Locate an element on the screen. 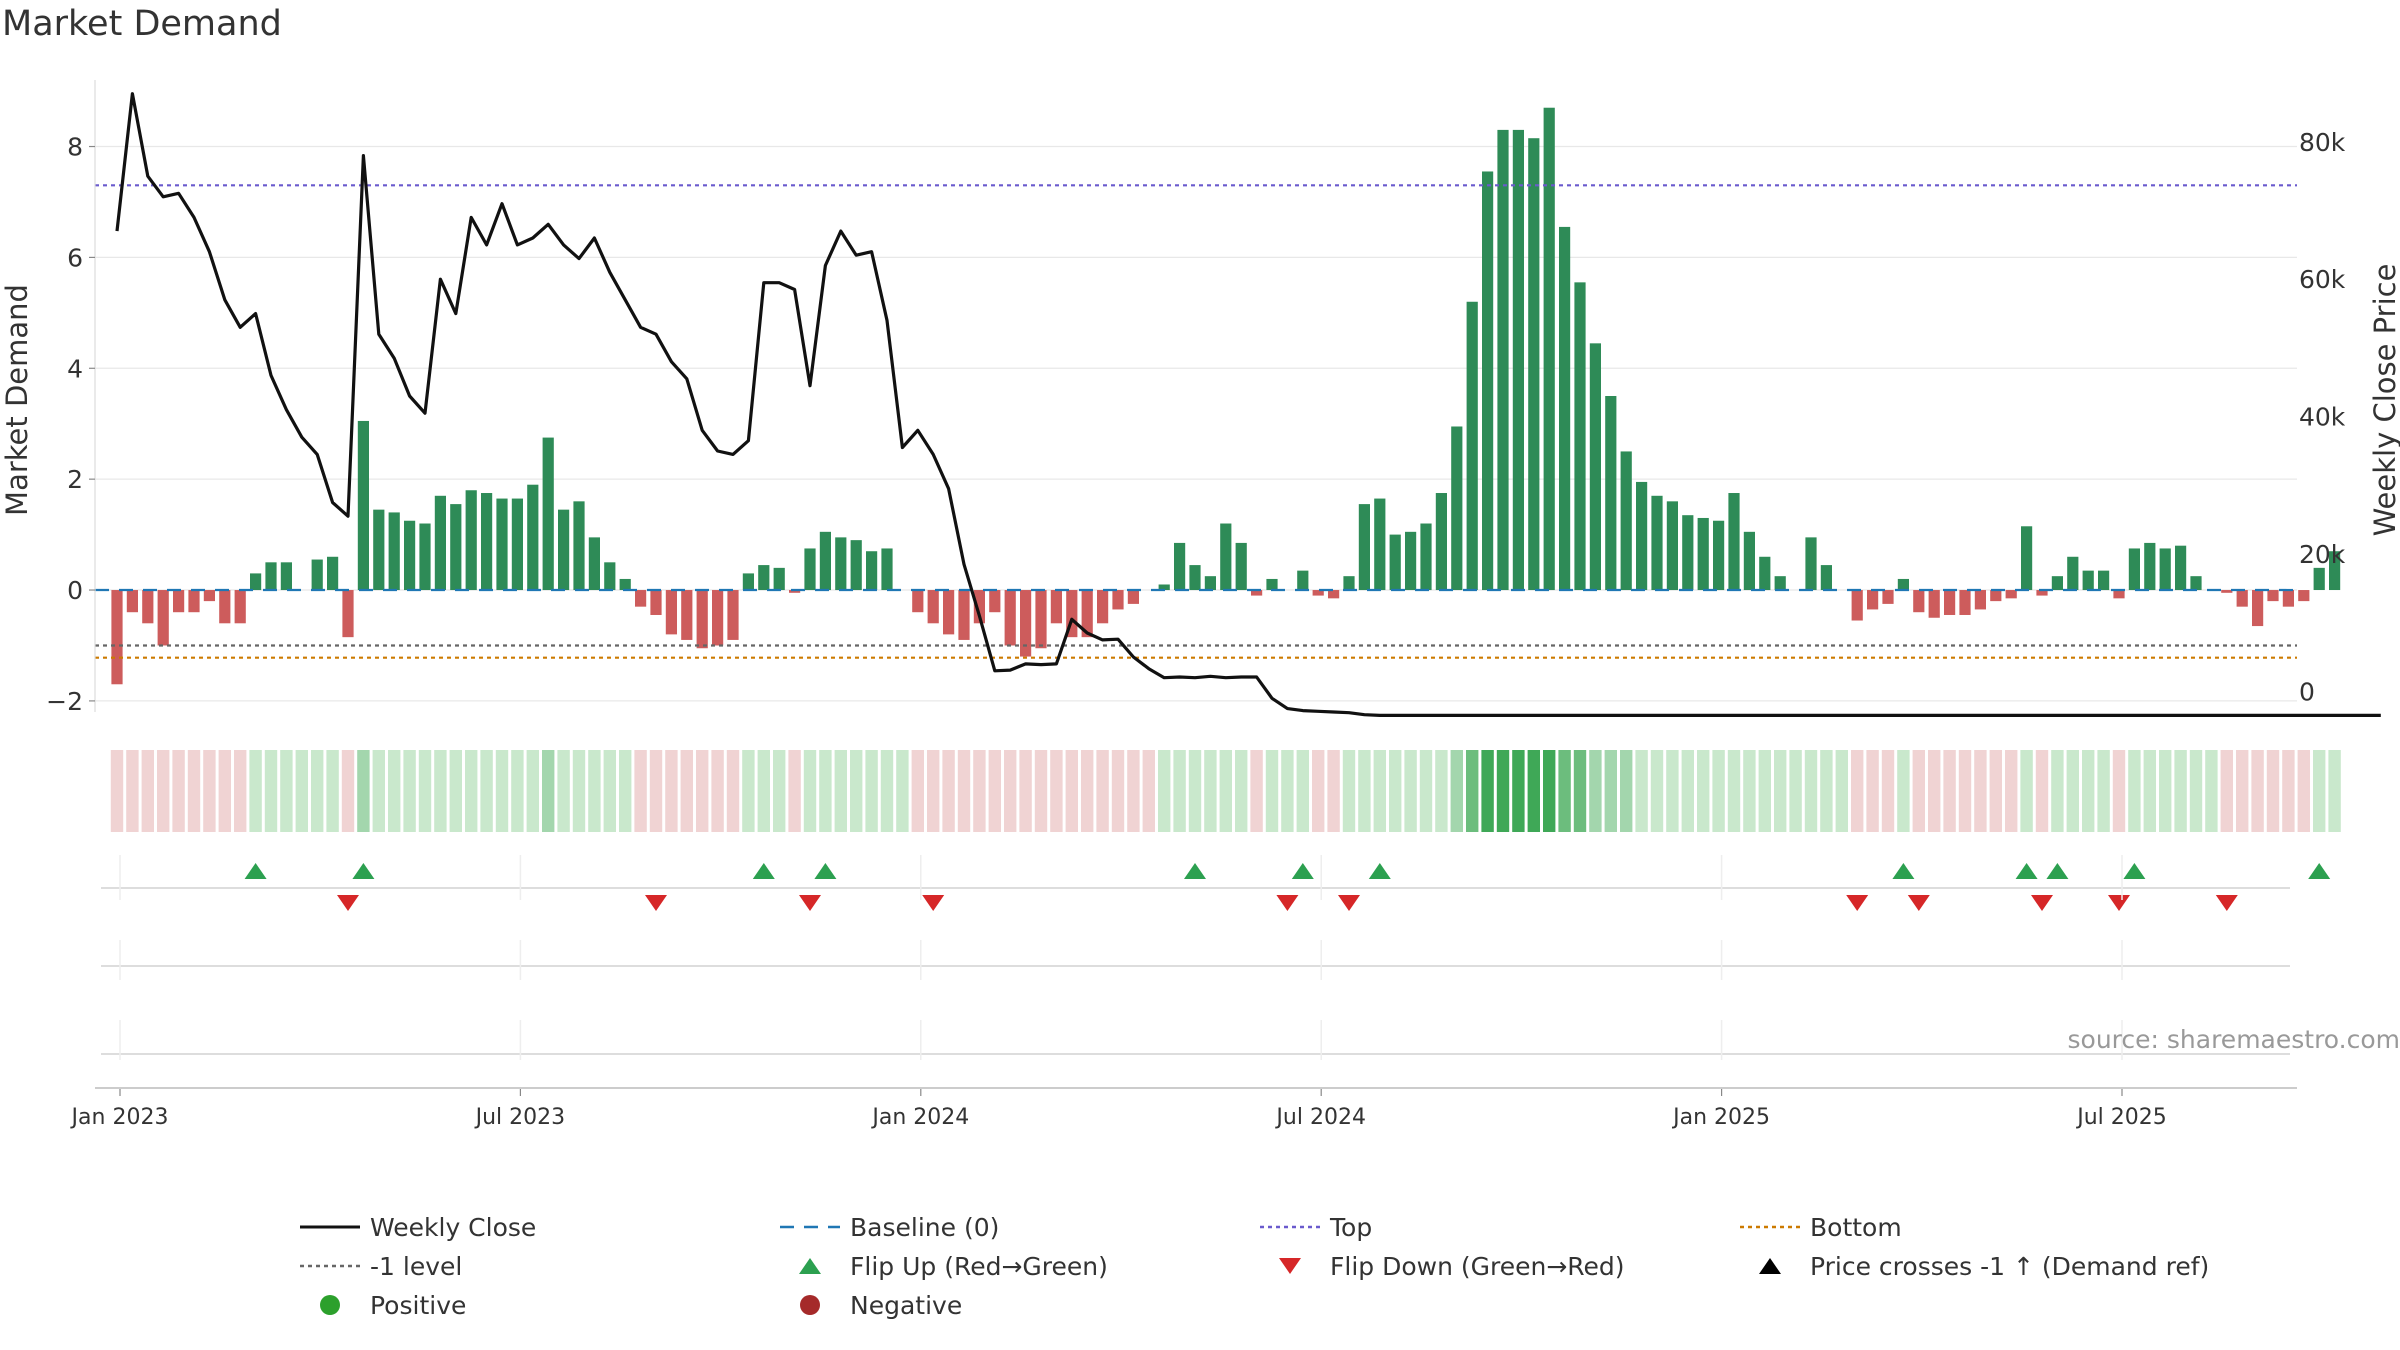 This screenshot has height=1350, width=2400. x-axis-tick-label: Jul 2023 is located at coordinates (520, 1117).